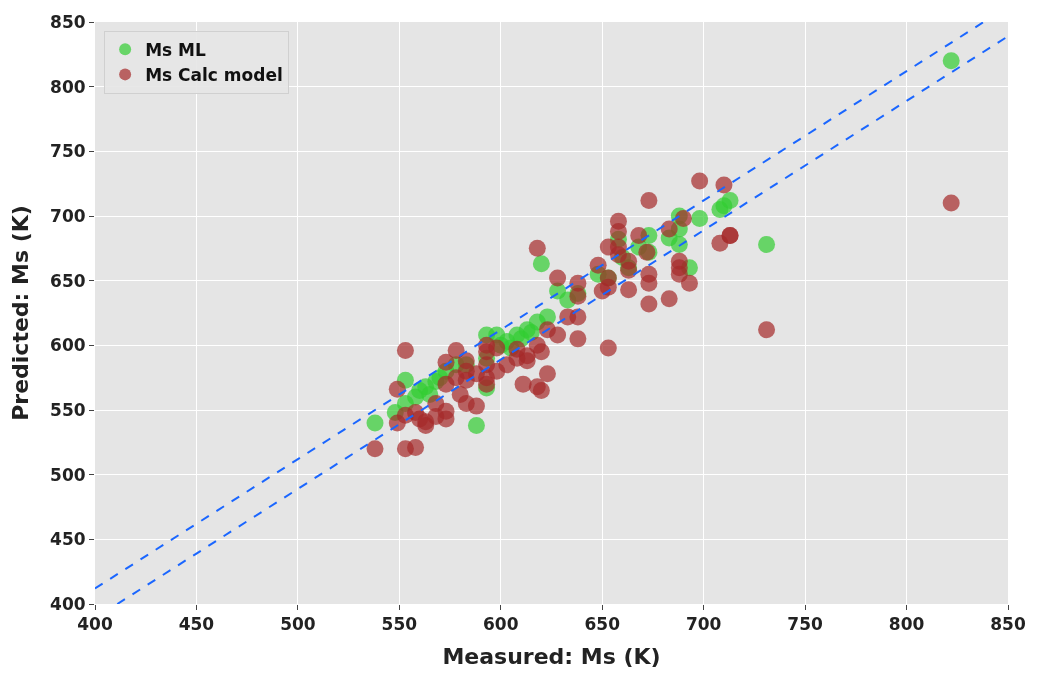  I want to click on y-tick-label: 500, so click(68, 474).